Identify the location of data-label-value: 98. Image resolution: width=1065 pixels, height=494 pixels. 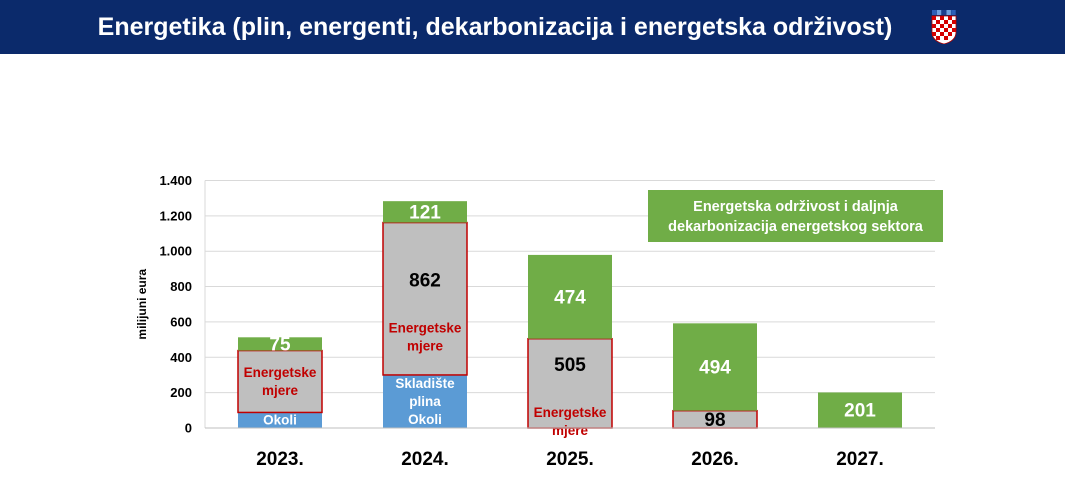
(714, 420).